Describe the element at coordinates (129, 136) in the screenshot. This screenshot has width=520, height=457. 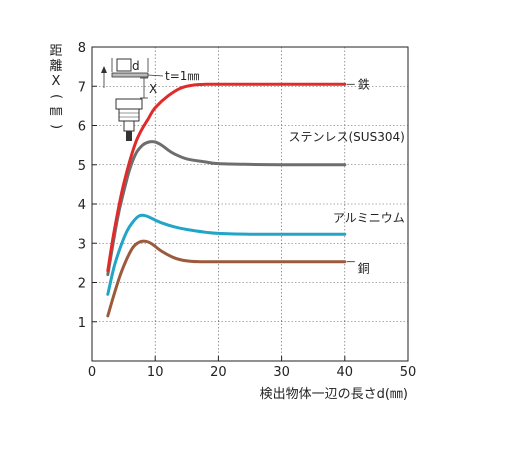
I see `sensor-cable` at that location.